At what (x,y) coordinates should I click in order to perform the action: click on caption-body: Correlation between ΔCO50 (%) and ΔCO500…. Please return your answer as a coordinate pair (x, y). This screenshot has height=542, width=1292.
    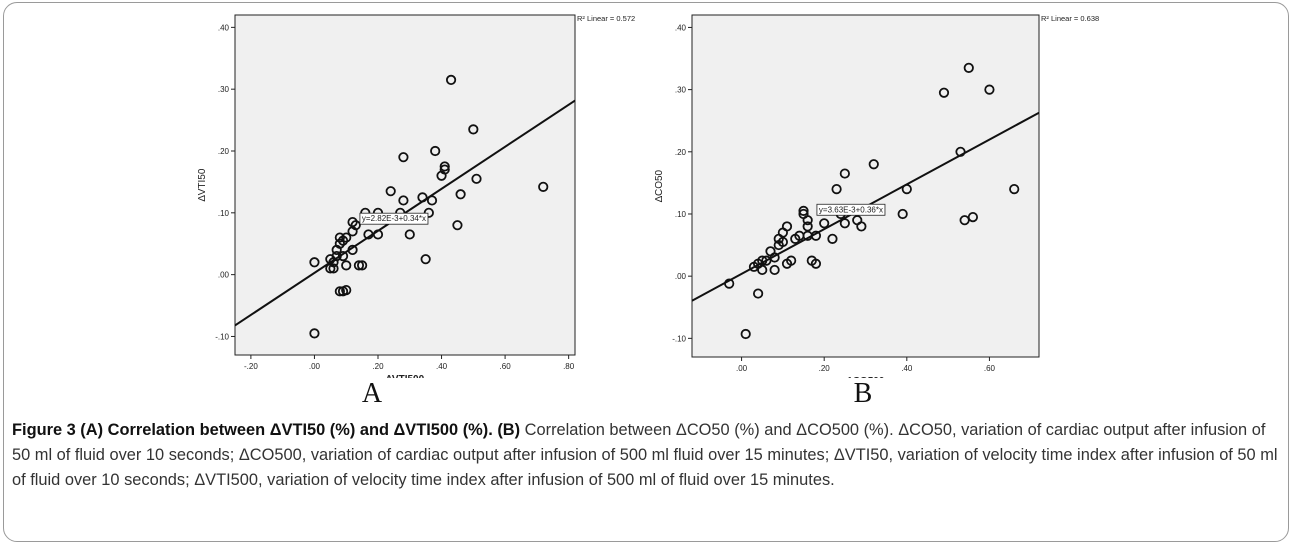
    Looking at the image, I should click on (645, 455).